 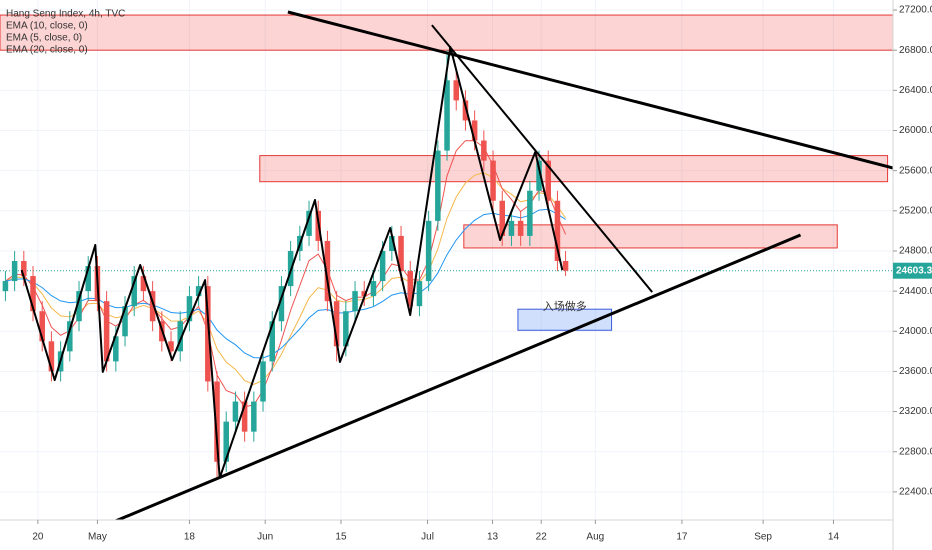 What do you see at coordinates (915, 50) in the screenshot?
I see `y-tick-label: 26800.0` at bounding box center [915, 50].